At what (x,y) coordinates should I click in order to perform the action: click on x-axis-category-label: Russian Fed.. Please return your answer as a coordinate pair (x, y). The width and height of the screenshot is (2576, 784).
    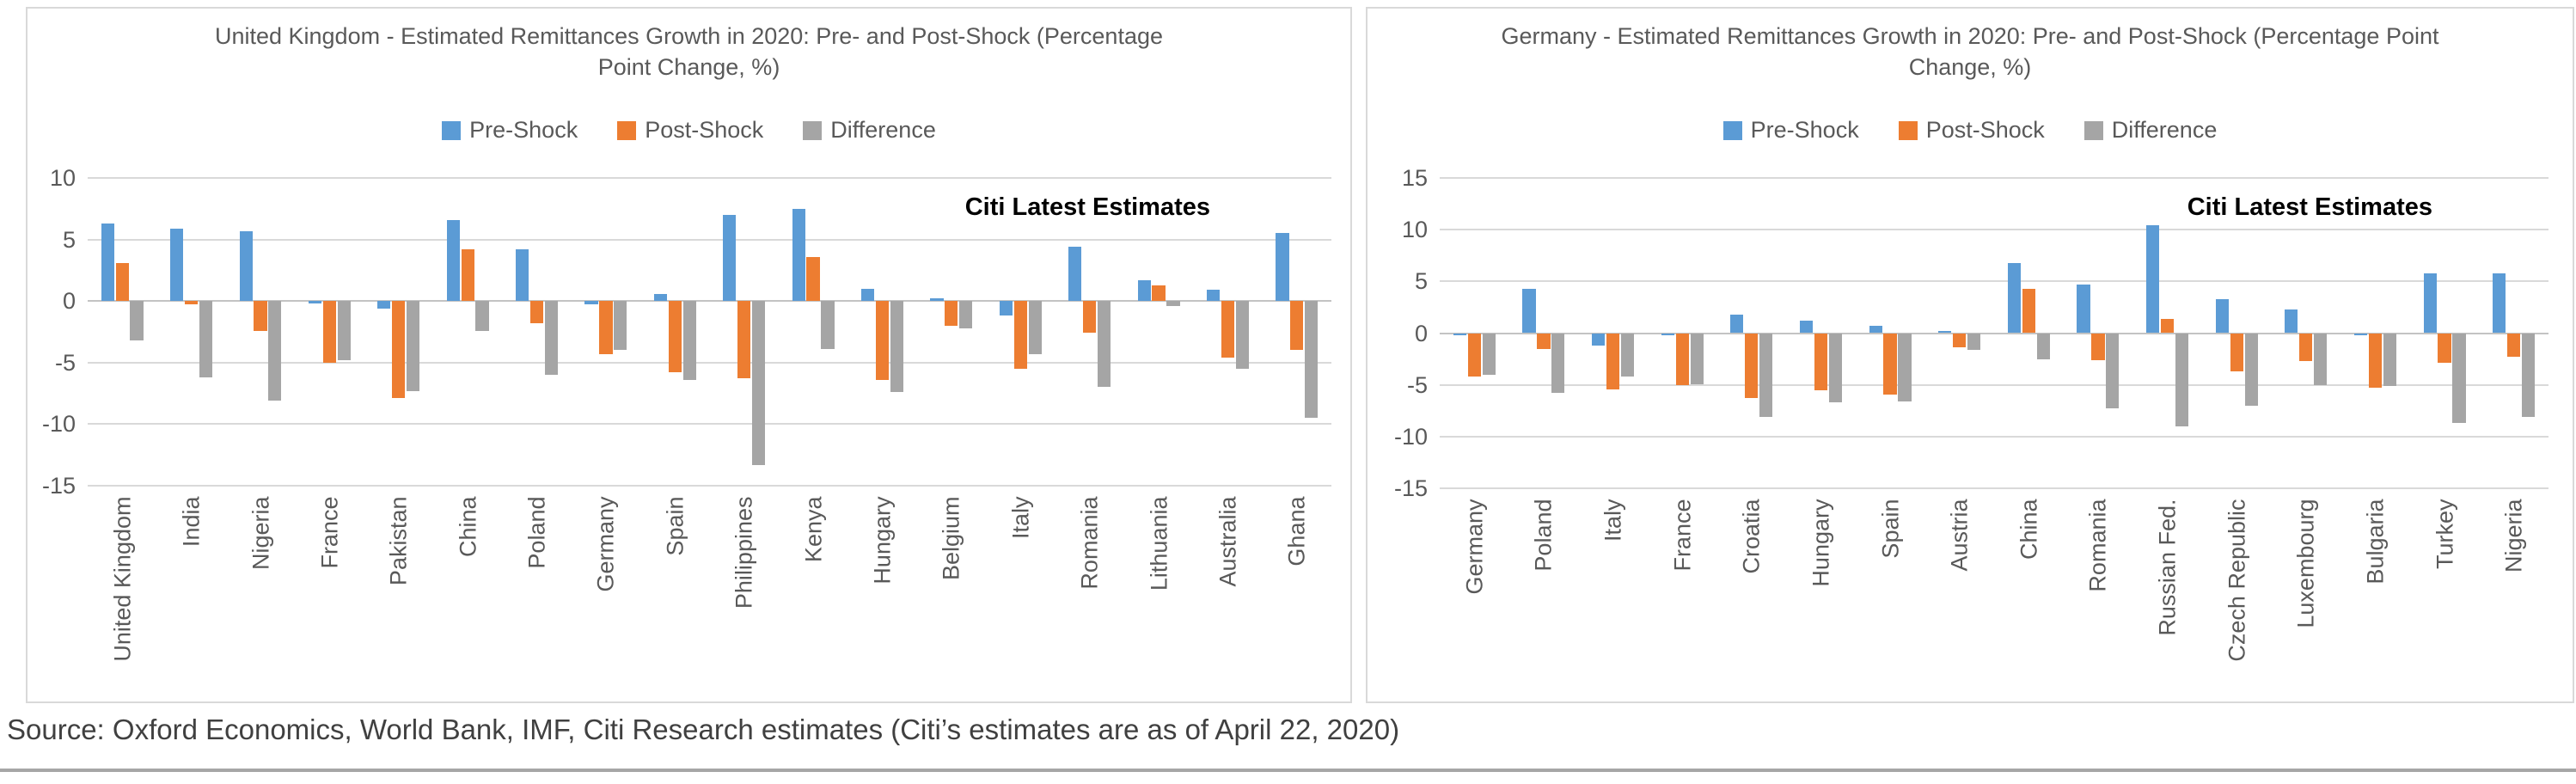
    Looking at the image, I should click on (2167, 567).